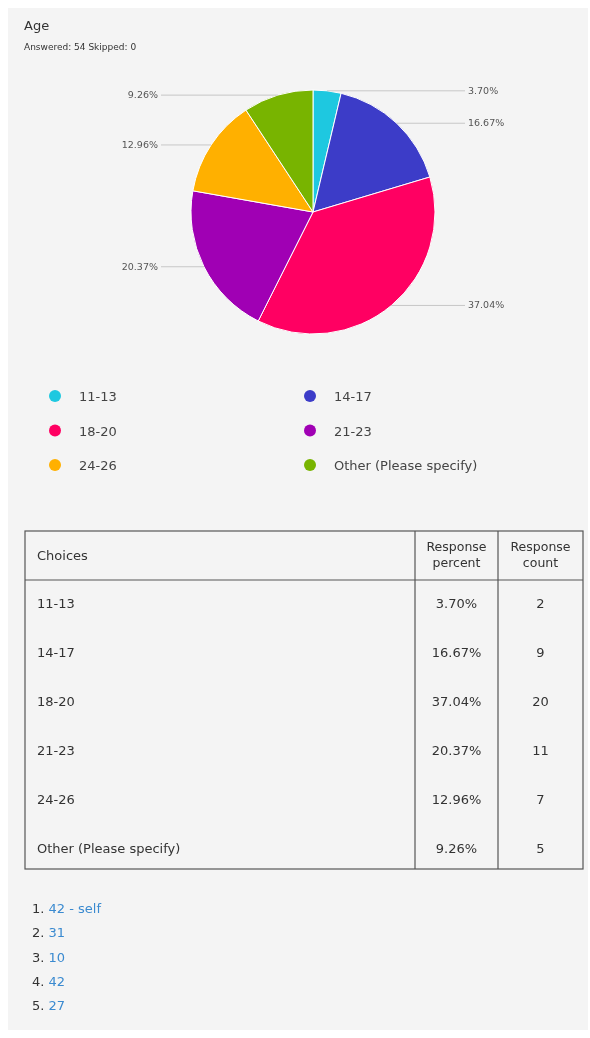 The image size is (590, 1038). What do you see at coordinates (139, 144) in the screenshot?
I see `data-label: 12.96%` at bounding box center [139, 144].